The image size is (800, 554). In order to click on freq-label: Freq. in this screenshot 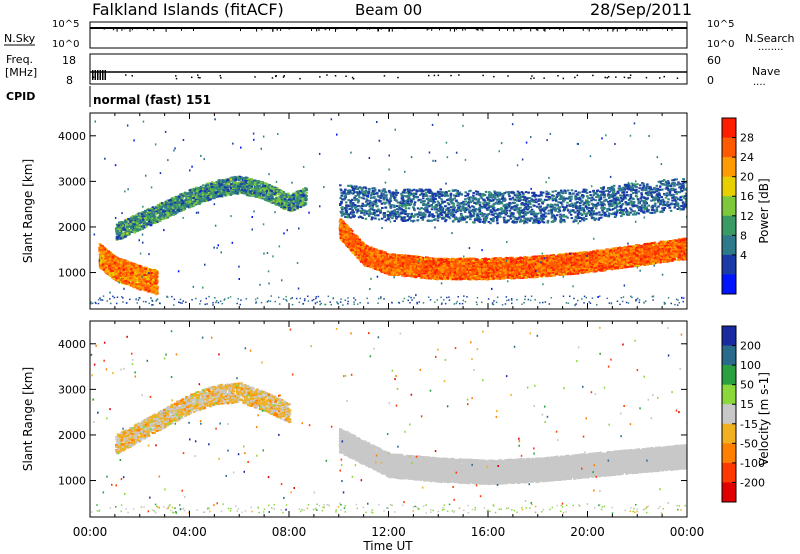, I will do `click(19, 59)`.